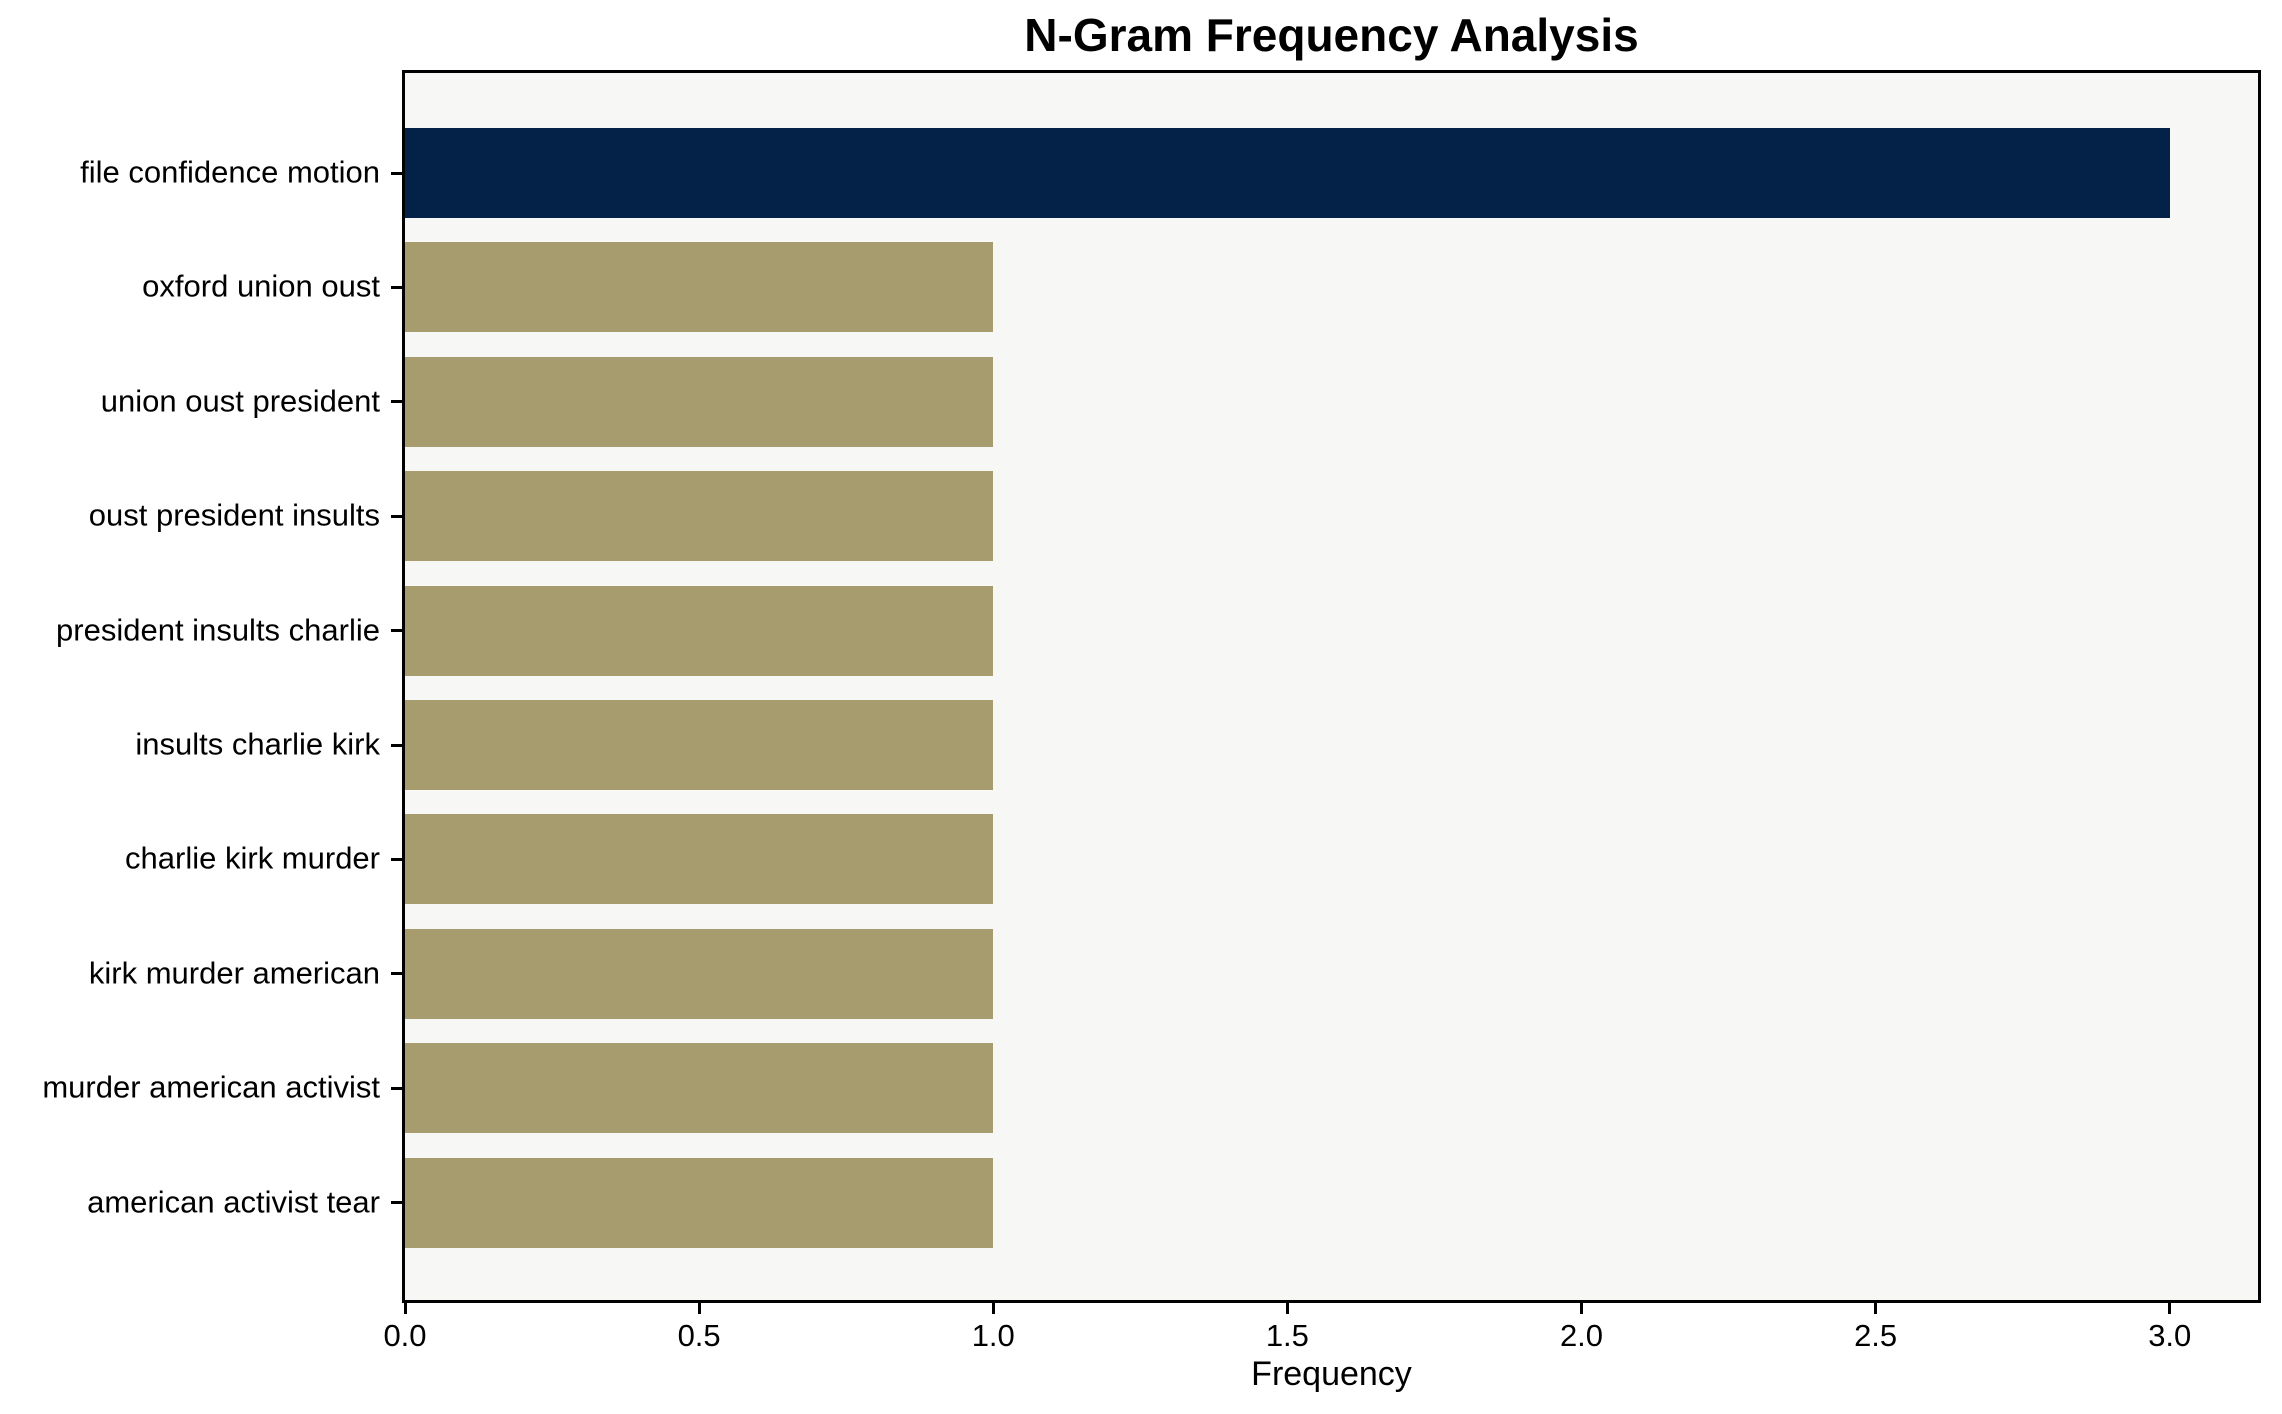  Describe the element at coordinates (1287, 1335) in the screenshot. I see `x-tick-label: 1.5` at that location.